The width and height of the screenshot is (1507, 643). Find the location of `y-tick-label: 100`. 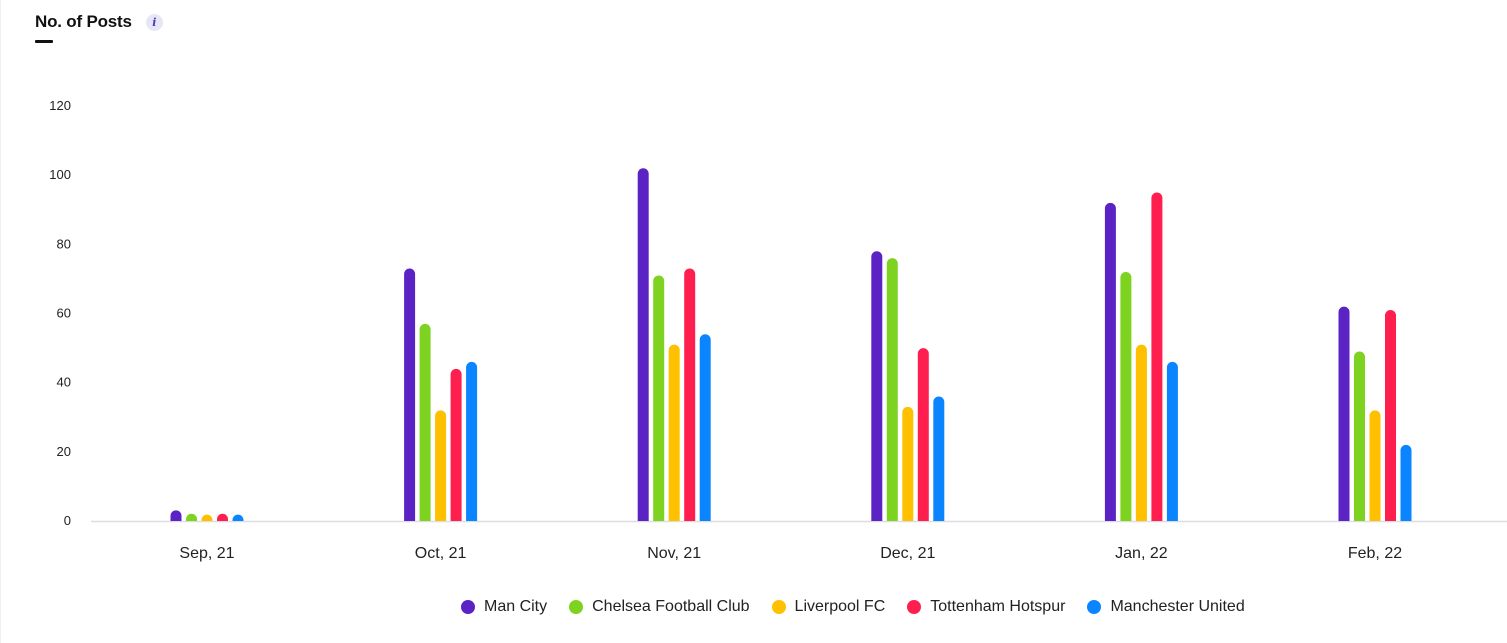

y-tick-label: 100 is located at coordinates (60, 174).